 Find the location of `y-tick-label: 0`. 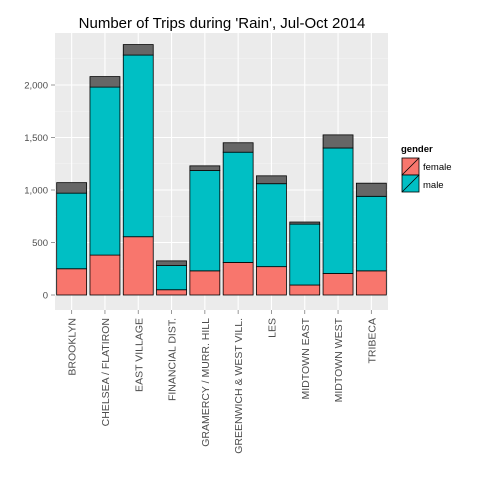

y-tick-label: 0 is located at coordinates (45, 296).